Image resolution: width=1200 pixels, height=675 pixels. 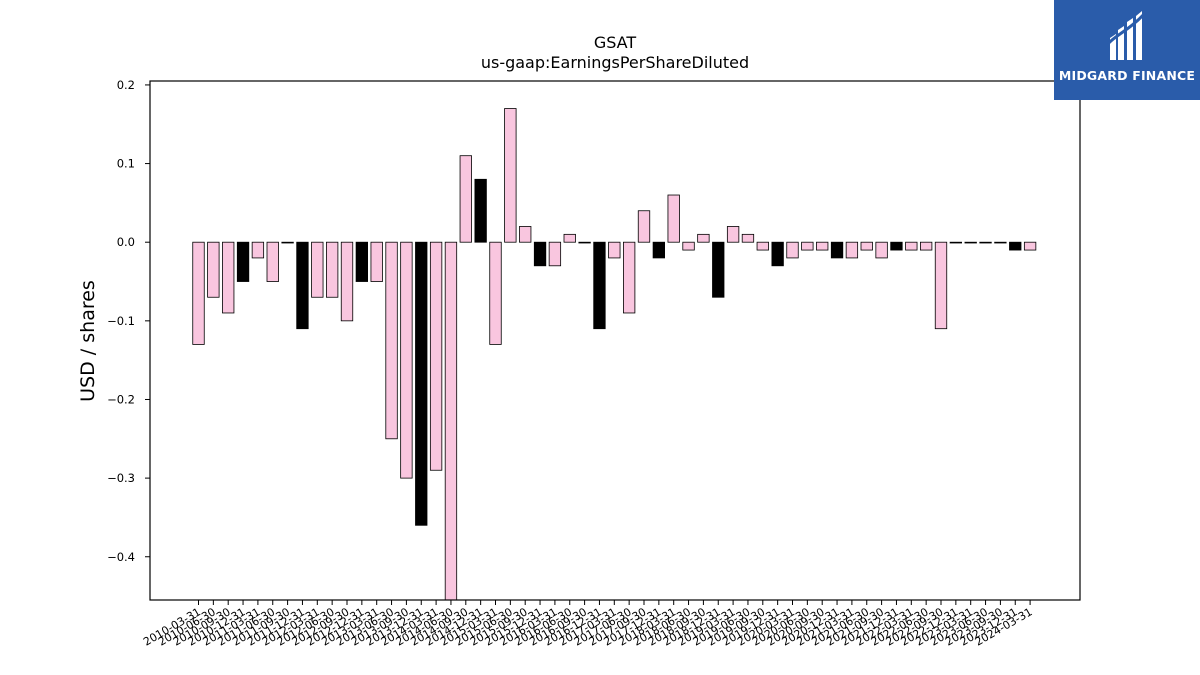 What do you see at coordinates (615, 62) in the screenshot?
I see `chart-subtitle: us-gaap:EarningsPerShareDiluted` at bounding box center [615, 62].